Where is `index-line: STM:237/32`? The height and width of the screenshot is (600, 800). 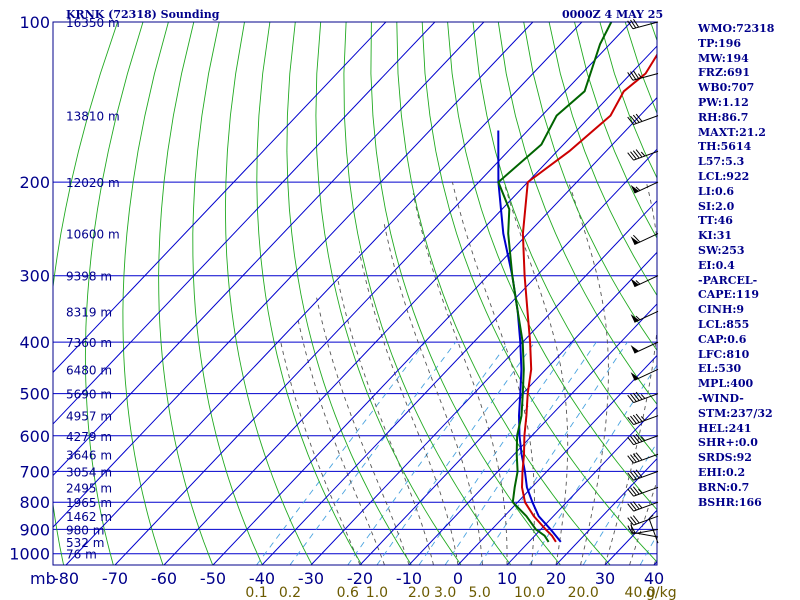 index-line: STM:237/32 is located at coordinates (735, 413).